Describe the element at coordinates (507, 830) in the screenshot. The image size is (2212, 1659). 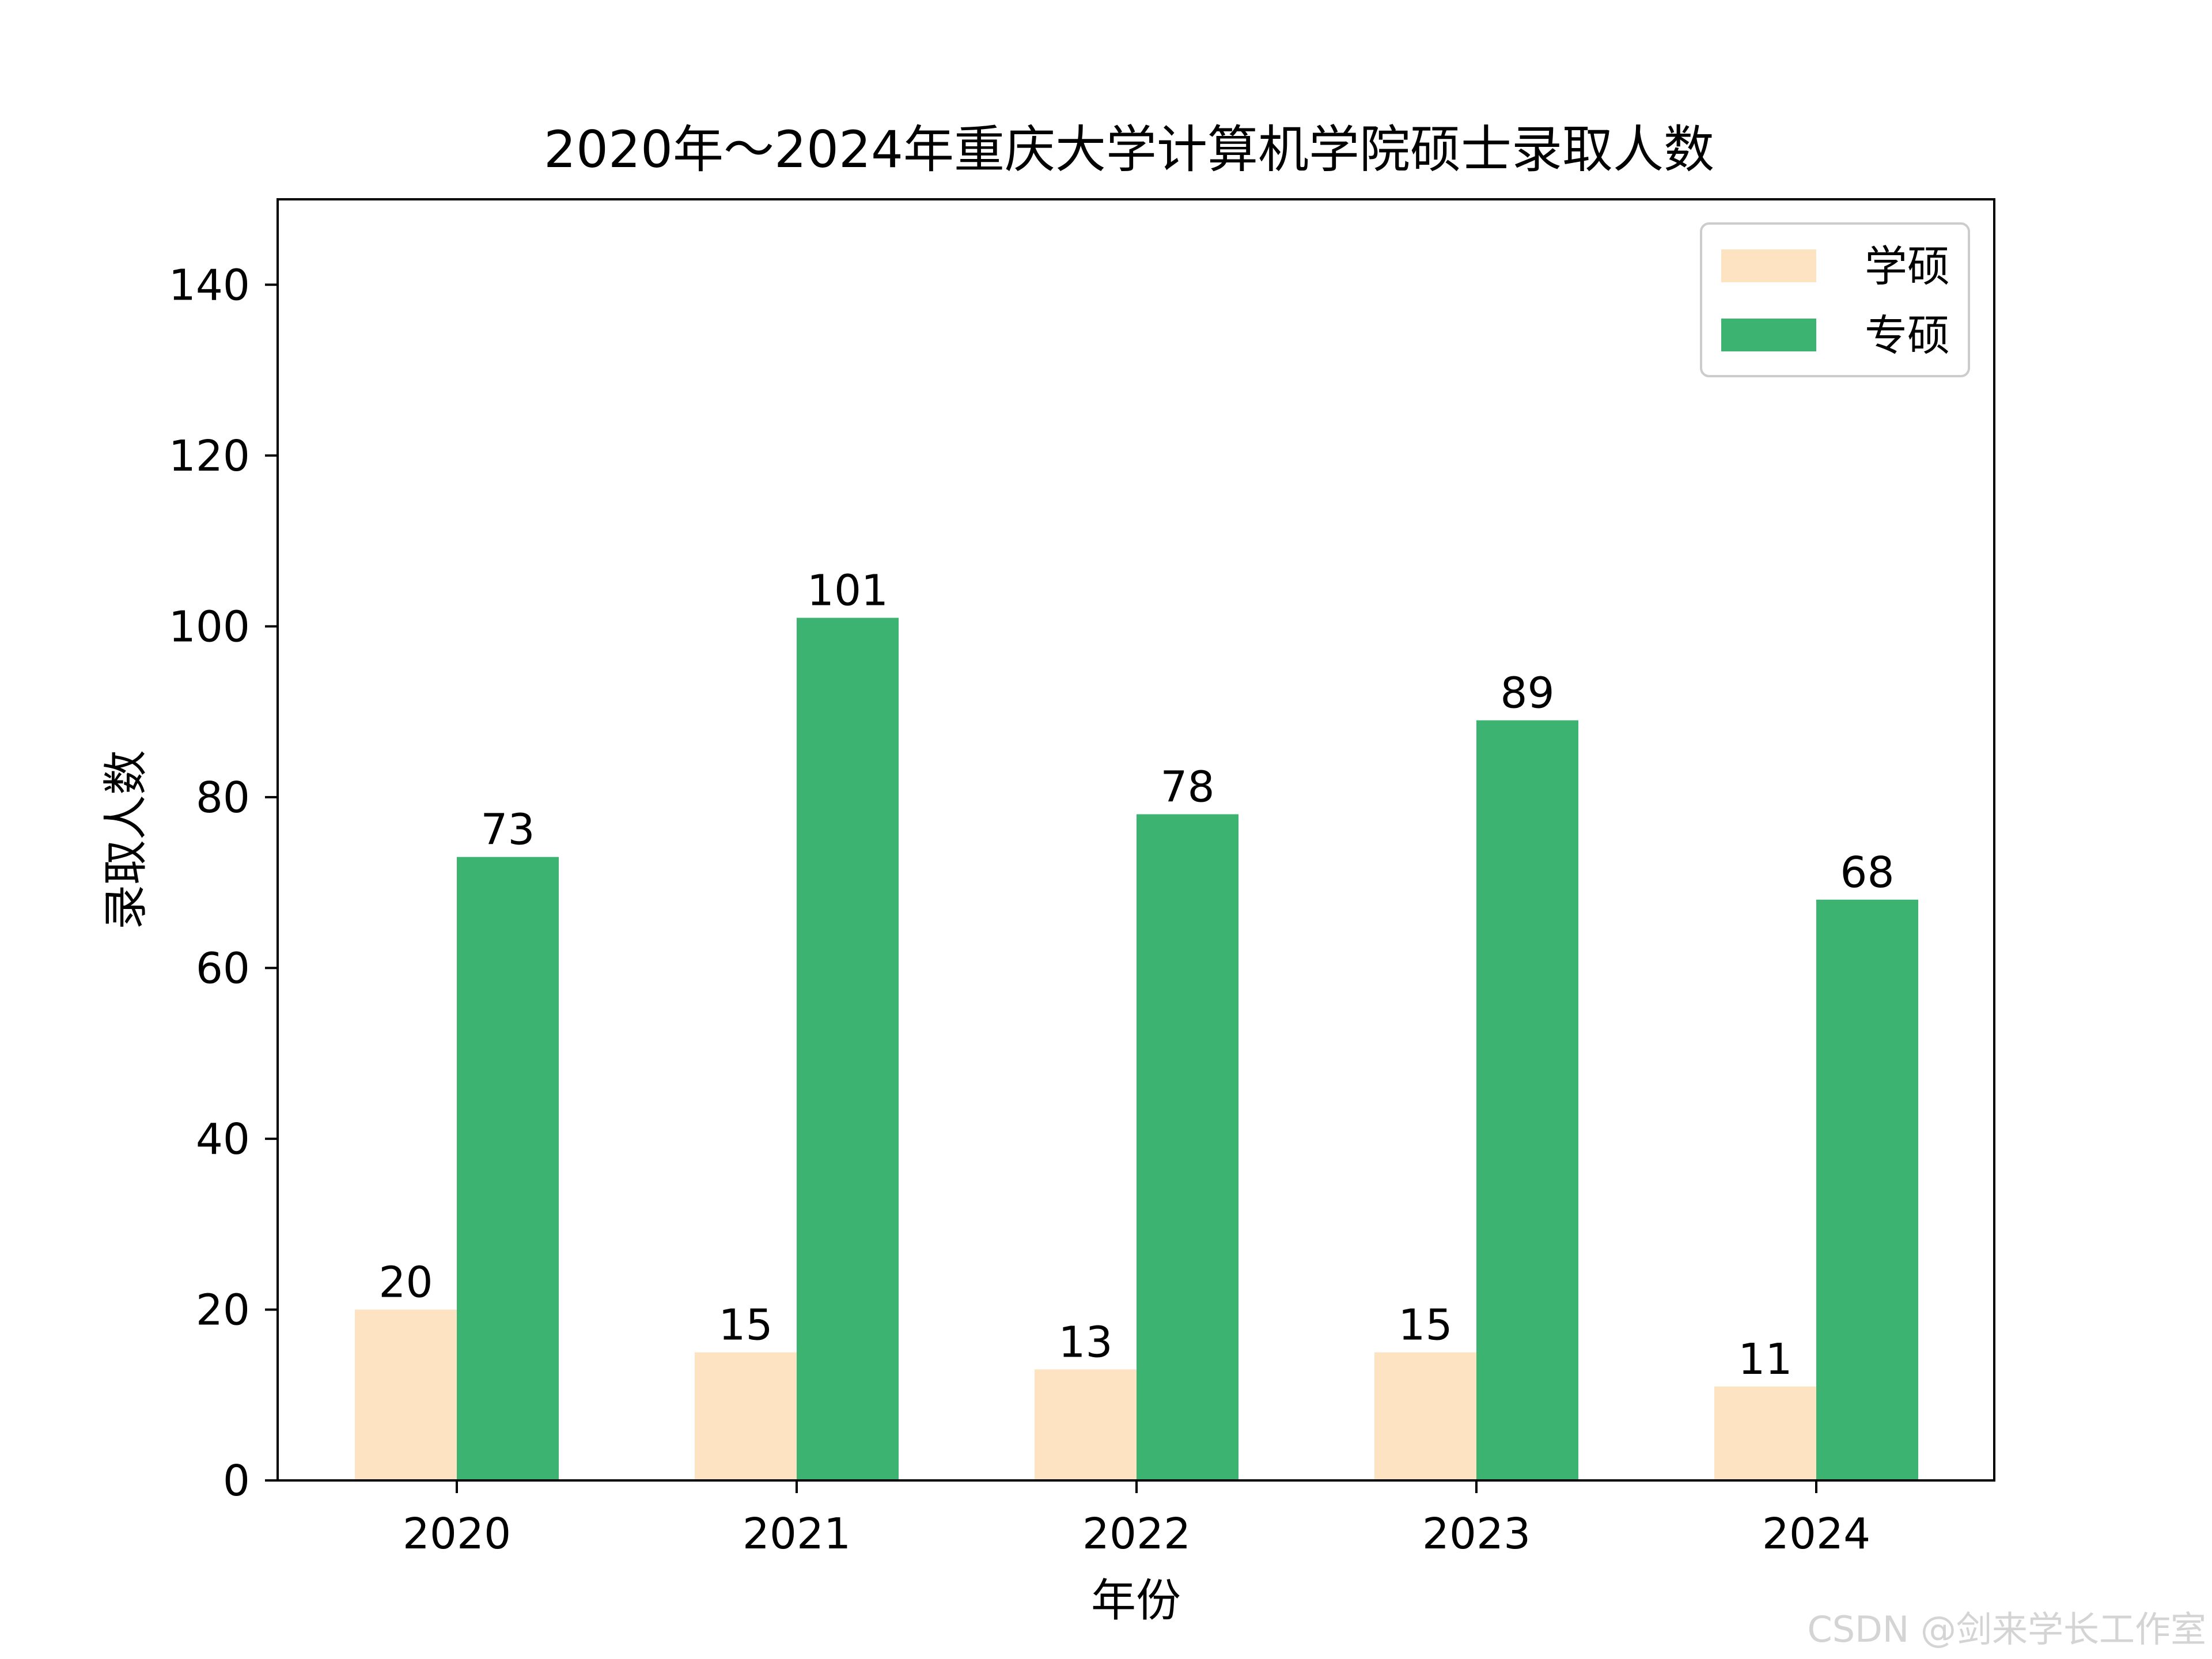
I see `data-label-2020-series-1: 73` at that location.